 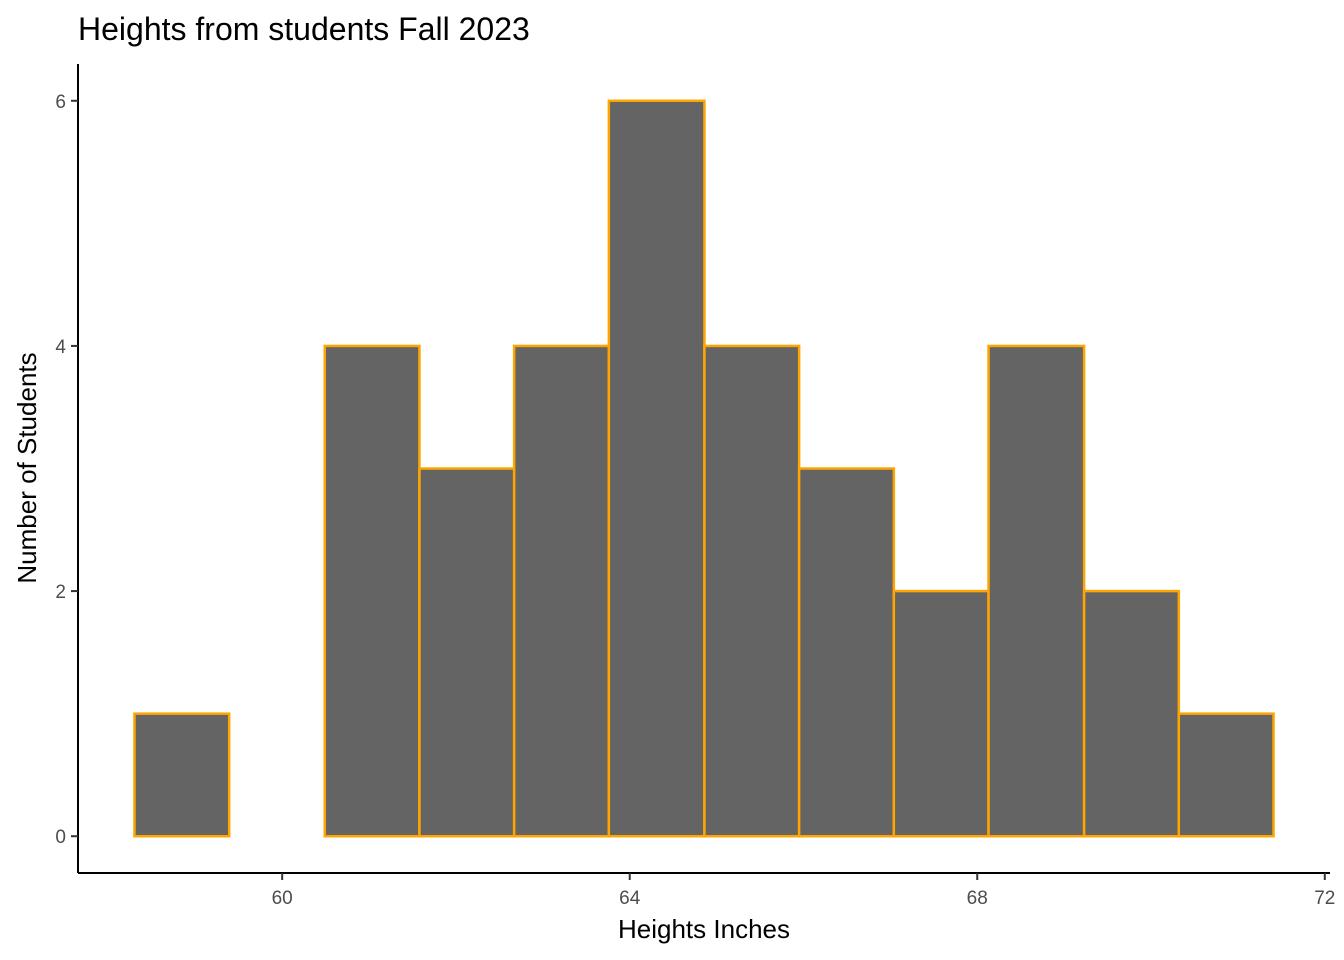 What do you see at coordinates (1324, 898) in the screenshot?
I see `x-tick-label: 72` at bounding box center [1324, 898].